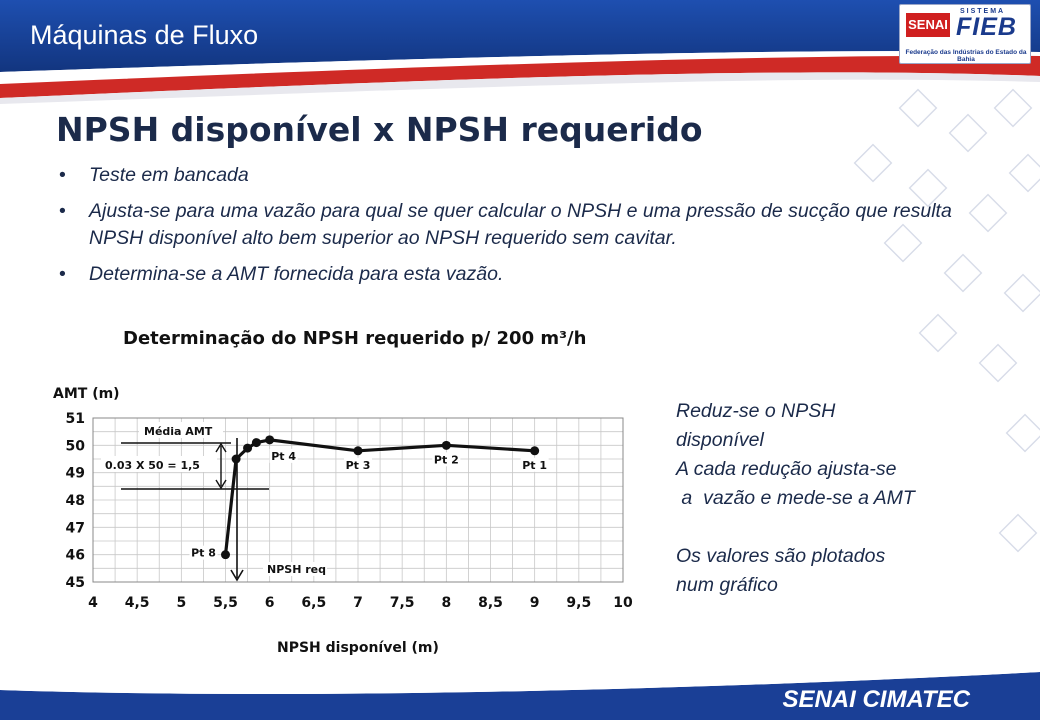 This screenshot has height=720, width=1040. Describe the element at coordinates (756, 411) in the screenshot. I see `side-text-line: Reduz-se o NPSH` at that location.